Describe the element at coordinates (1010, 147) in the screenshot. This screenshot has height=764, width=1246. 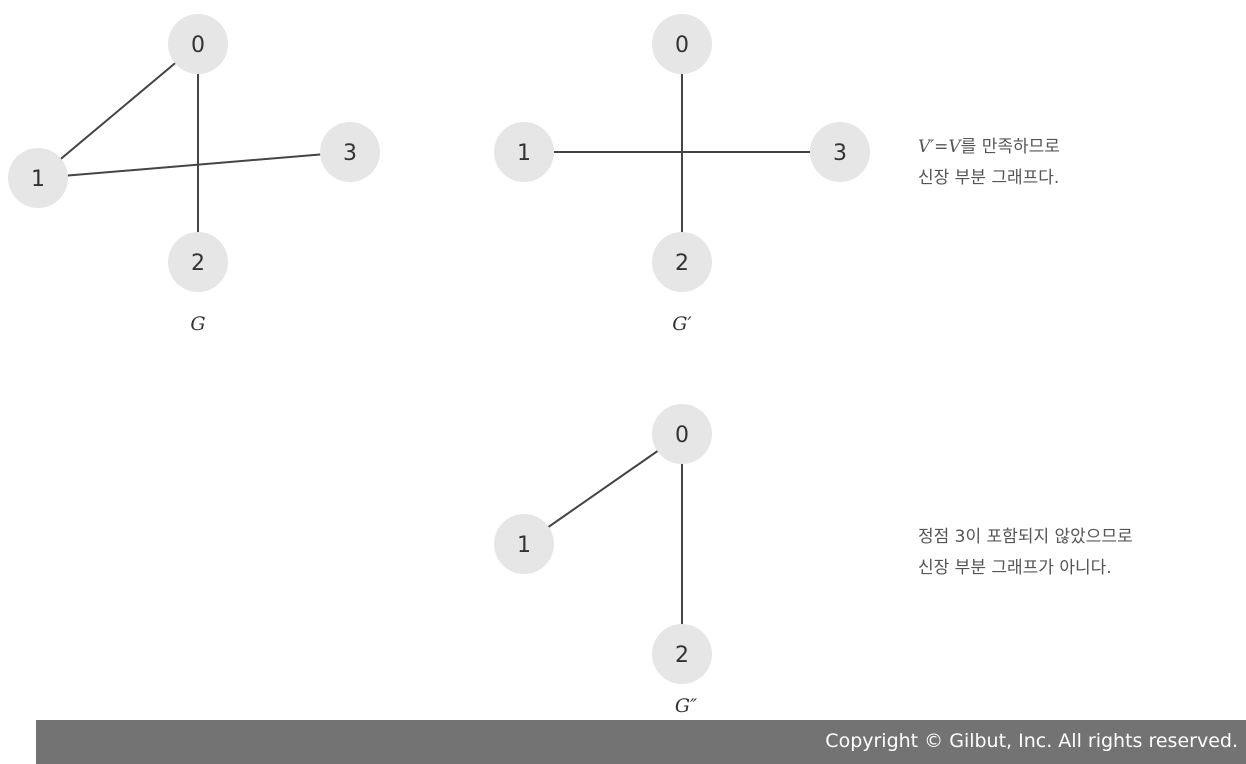
I see `g-prime-note-suffix: 를 만족하므로` at that location.